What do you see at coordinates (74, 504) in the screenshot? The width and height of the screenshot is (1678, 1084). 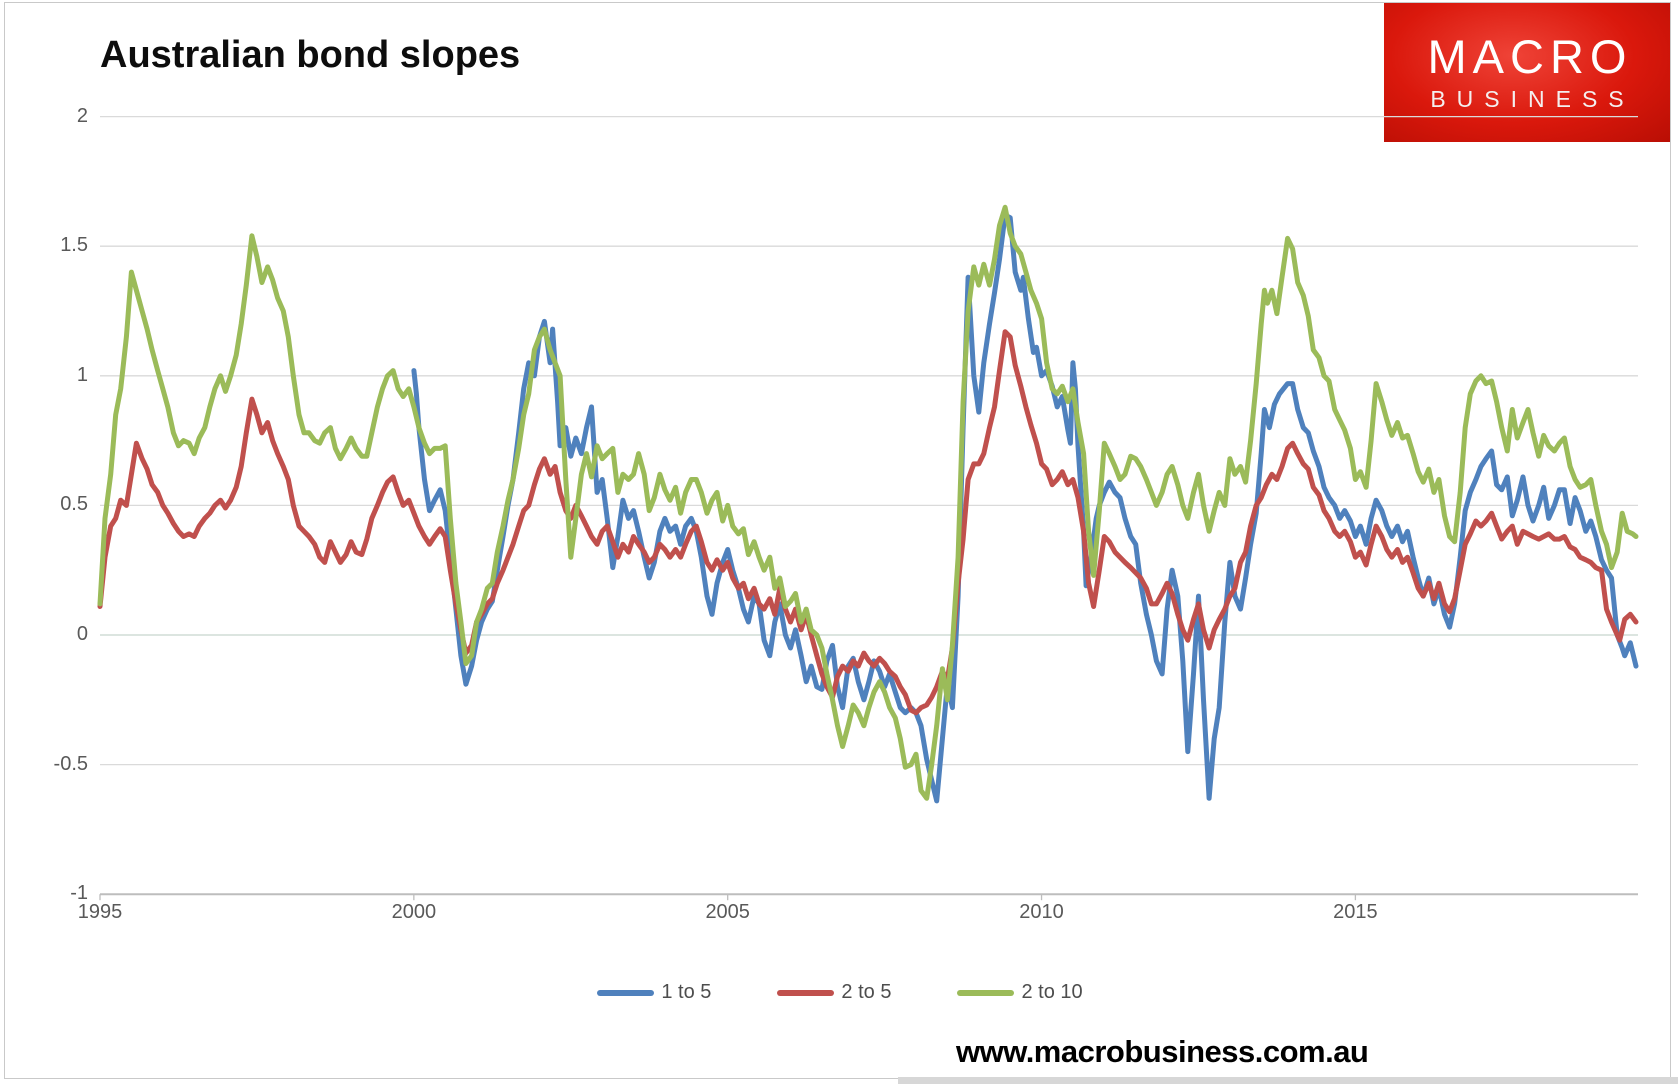 I see `y-tick-label: 0.5` at bounding box center [74, 504].